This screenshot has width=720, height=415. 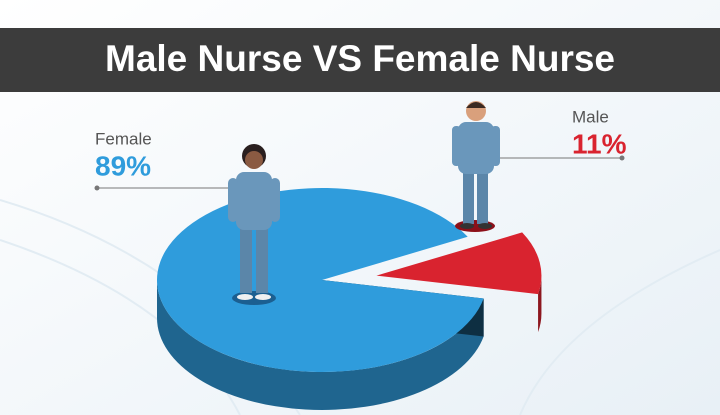 What do you see at coordinates (123, 165) in the screenshot?
I see `value-label: 89%` at bounding box center [123, 165].